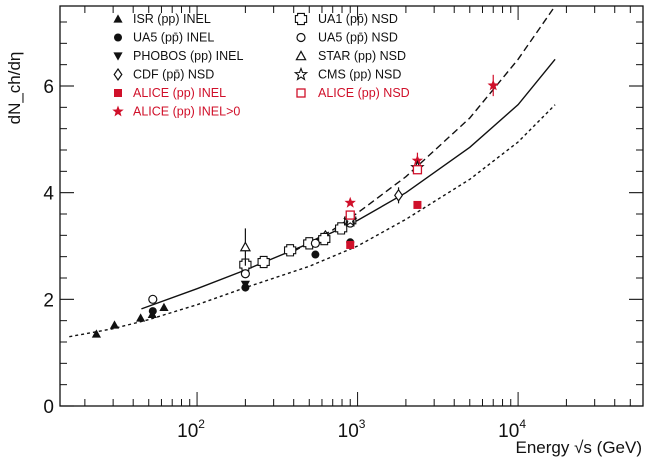 The image size is (649, 467). Describe the element at coordinates (245, 246) in the screenshot. I see `data-point-star-pp-nsd` at that location.